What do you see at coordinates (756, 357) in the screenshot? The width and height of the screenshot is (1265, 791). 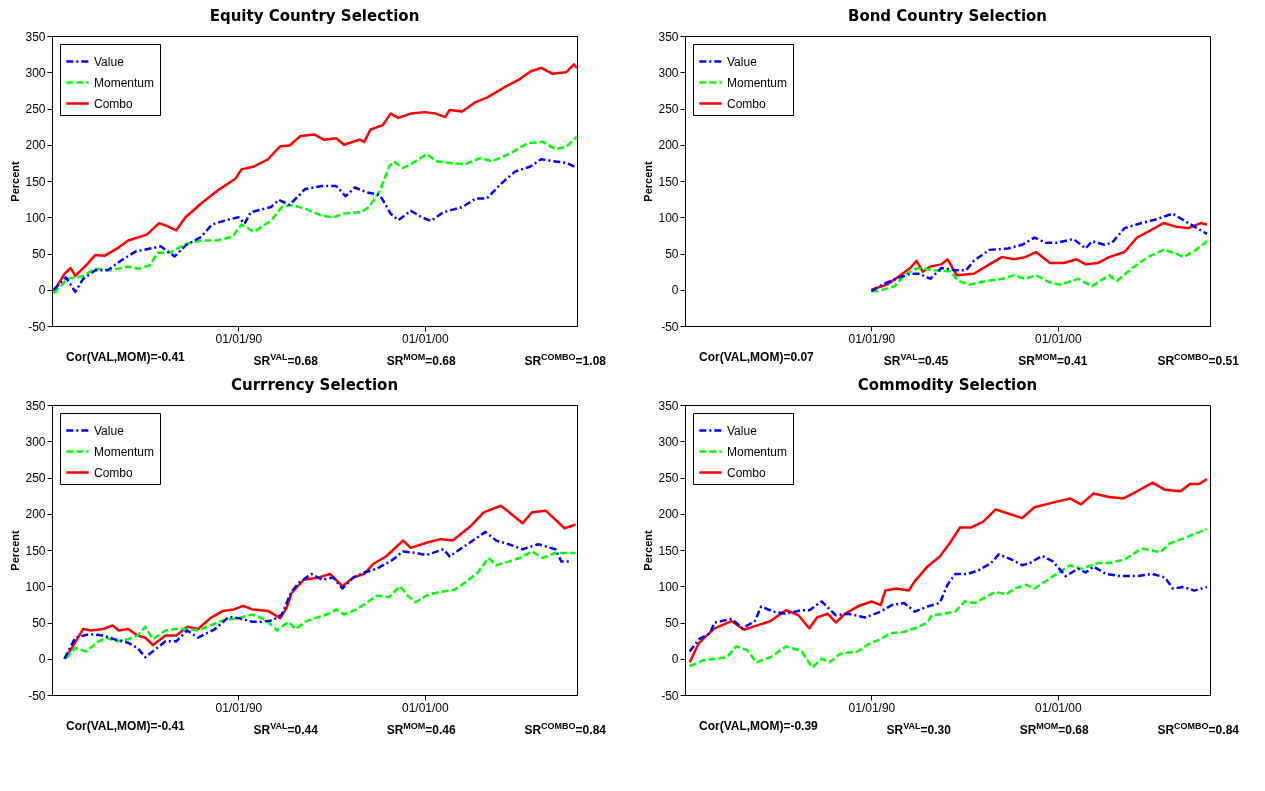 I see `text: Cor(VAL,MOM)=0.07` at bounding box center [756, 357].